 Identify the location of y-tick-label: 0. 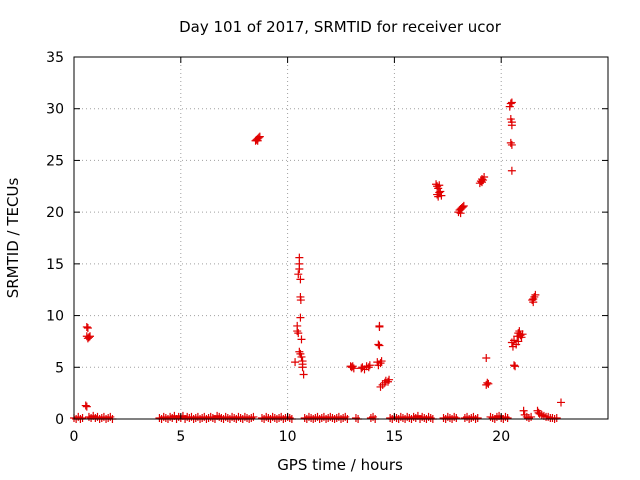
(59, 420).